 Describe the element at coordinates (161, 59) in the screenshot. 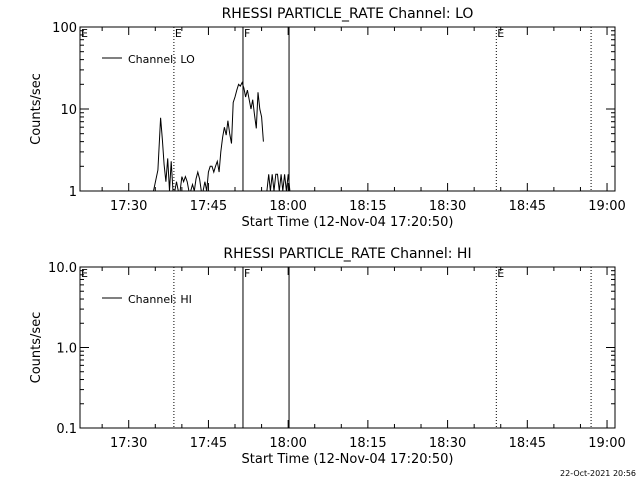

I see `legend-entry: Channel: LO` at that location.